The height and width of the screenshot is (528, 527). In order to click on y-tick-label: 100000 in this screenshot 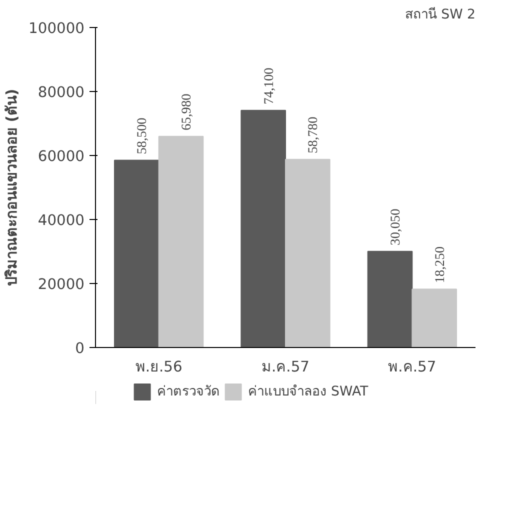, I will do `click(56, 28)`.